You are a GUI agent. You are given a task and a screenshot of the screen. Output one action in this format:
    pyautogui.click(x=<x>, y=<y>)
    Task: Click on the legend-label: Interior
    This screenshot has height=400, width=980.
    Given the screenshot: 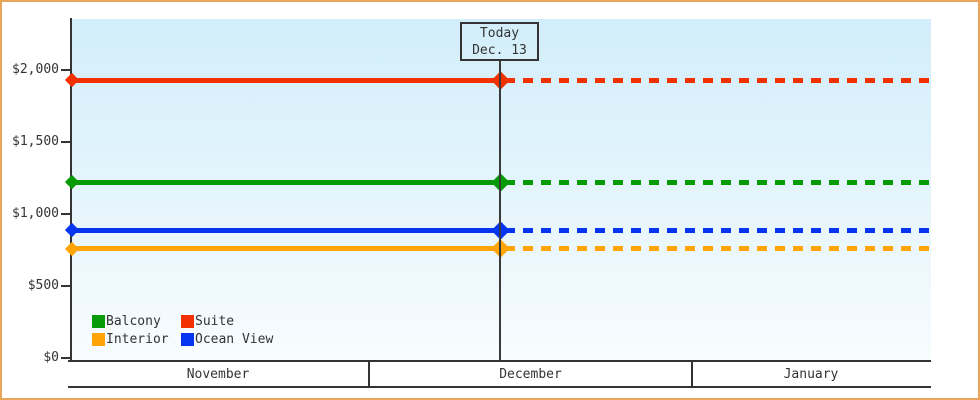 What is the action you would take?
    pyautogui.click(x=137, y=339)
    